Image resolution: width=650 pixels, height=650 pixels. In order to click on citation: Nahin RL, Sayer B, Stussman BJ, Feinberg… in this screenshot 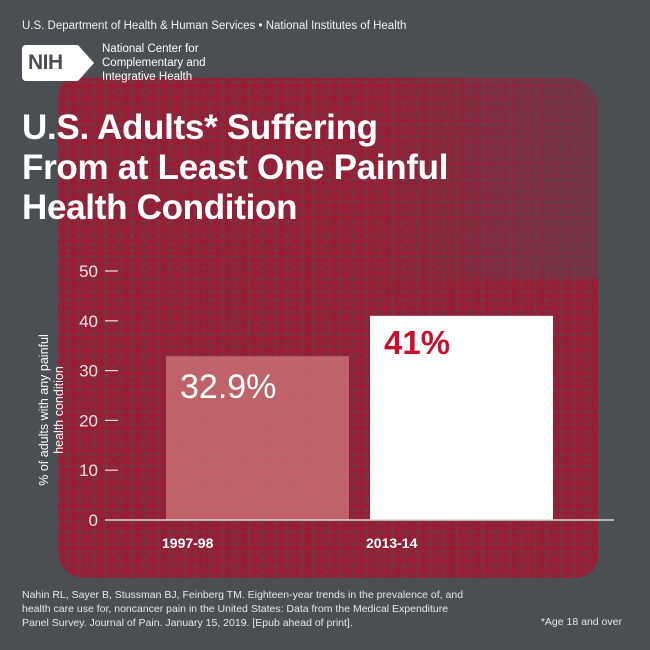, I will do `click(257, 609)`.